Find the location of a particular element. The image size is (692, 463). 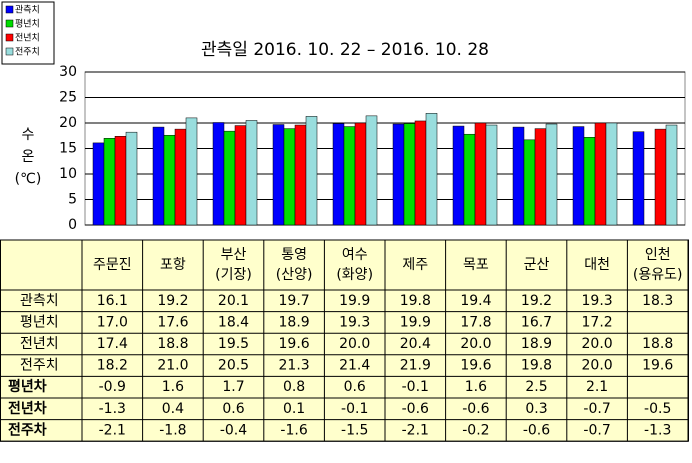

table-cell: 1.7 is located at coordinates (233, 387).